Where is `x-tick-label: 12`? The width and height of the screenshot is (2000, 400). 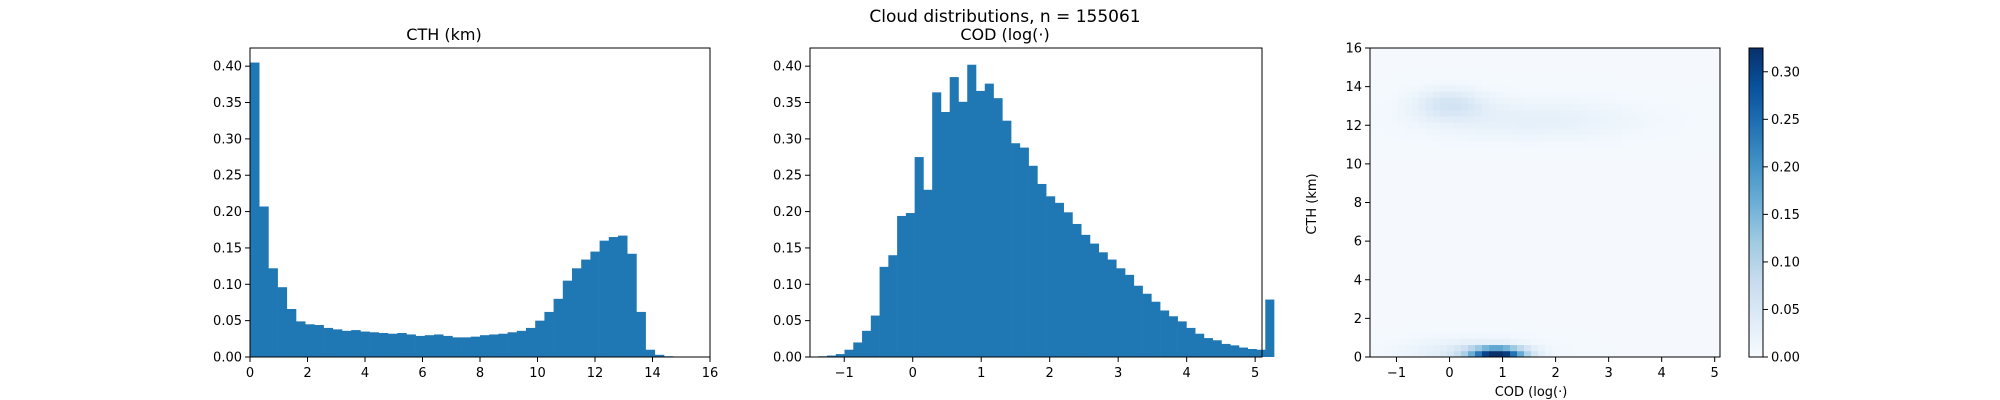 x-tick-label: 12 is located at coordinates (595, 373).